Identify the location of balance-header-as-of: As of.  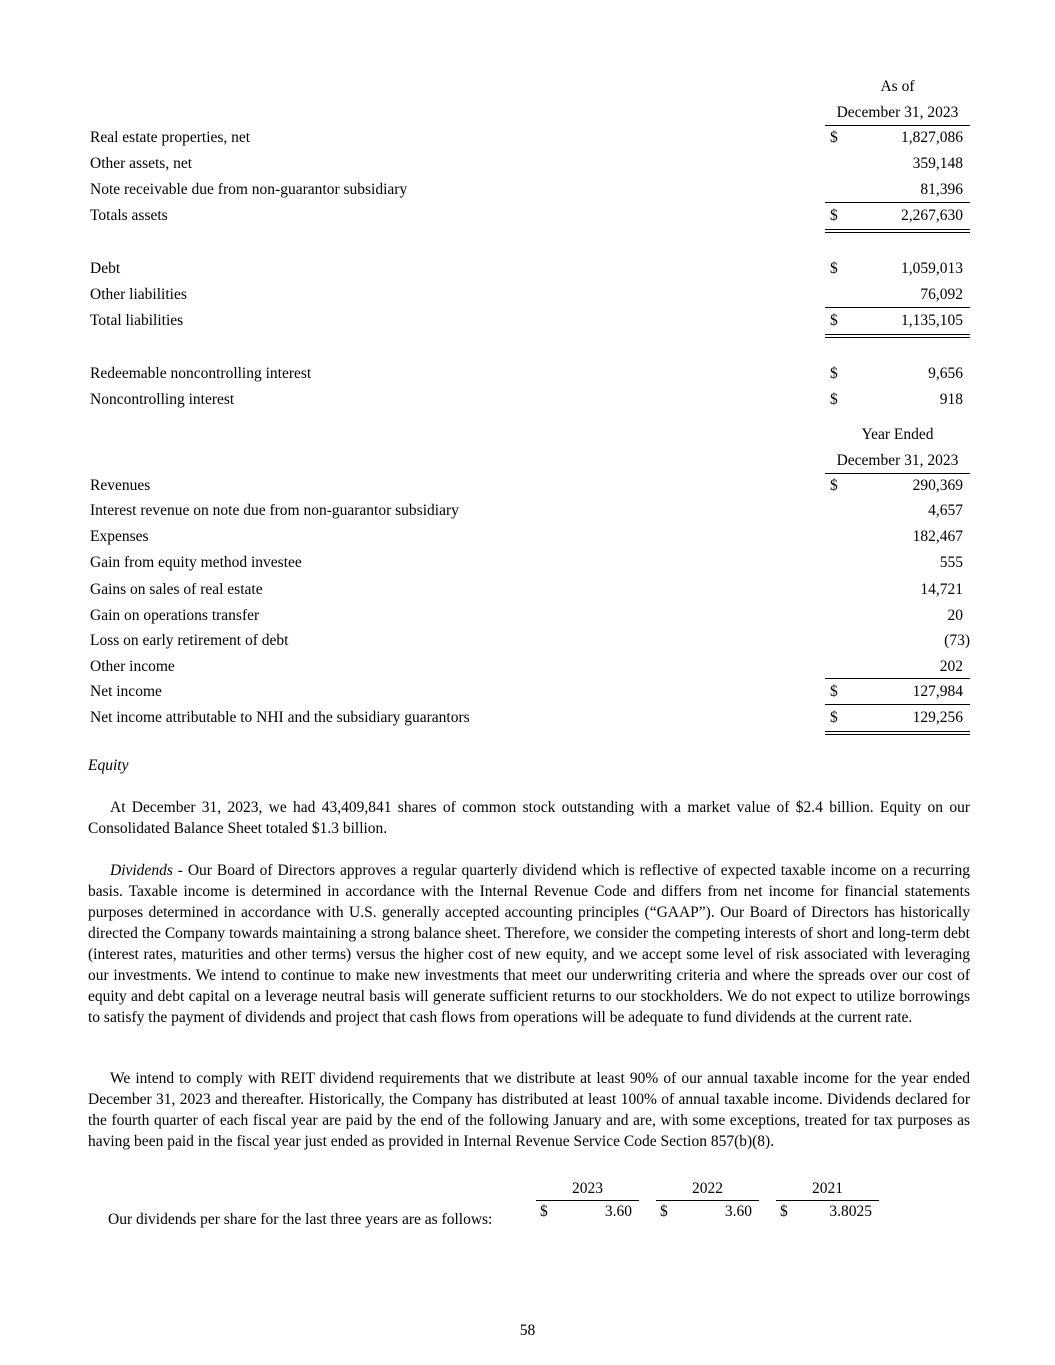
(897, 86).